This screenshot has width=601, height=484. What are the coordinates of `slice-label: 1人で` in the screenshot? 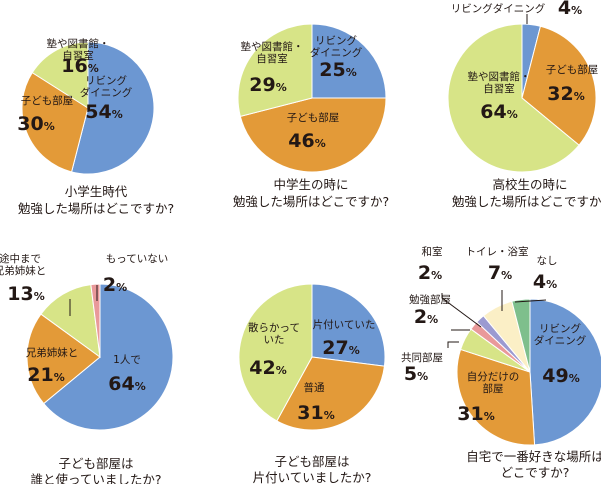 It's located at (127, 360).